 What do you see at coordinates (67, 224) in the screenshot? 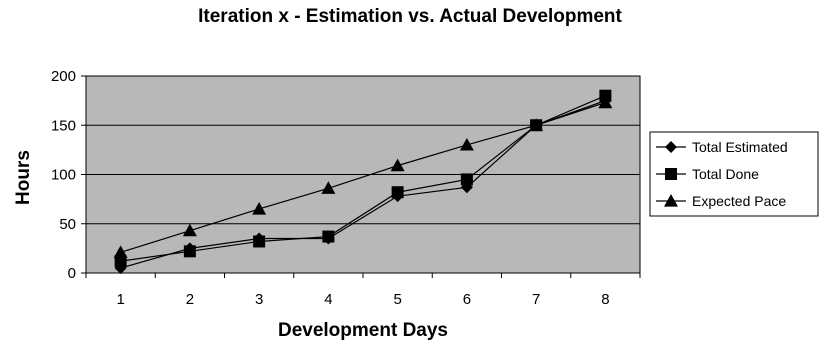
I see `y-tick-label: 50` at bounding box center [67, 224].